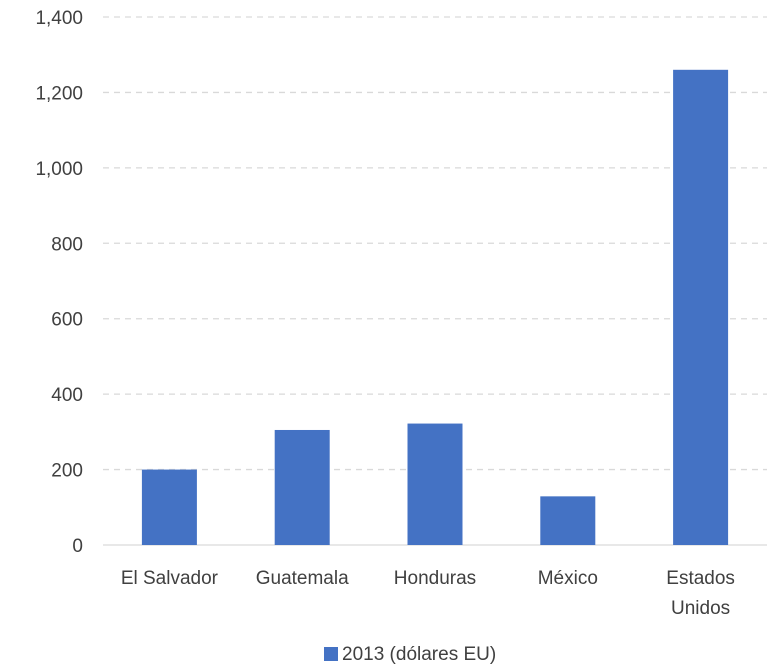 Image resolution: width=770 pixels, height=670 pixels. I want to click on y-axis-tick-labels: 0 200 400 600 800 1,000 1,200 1,400, so click(59, 282).